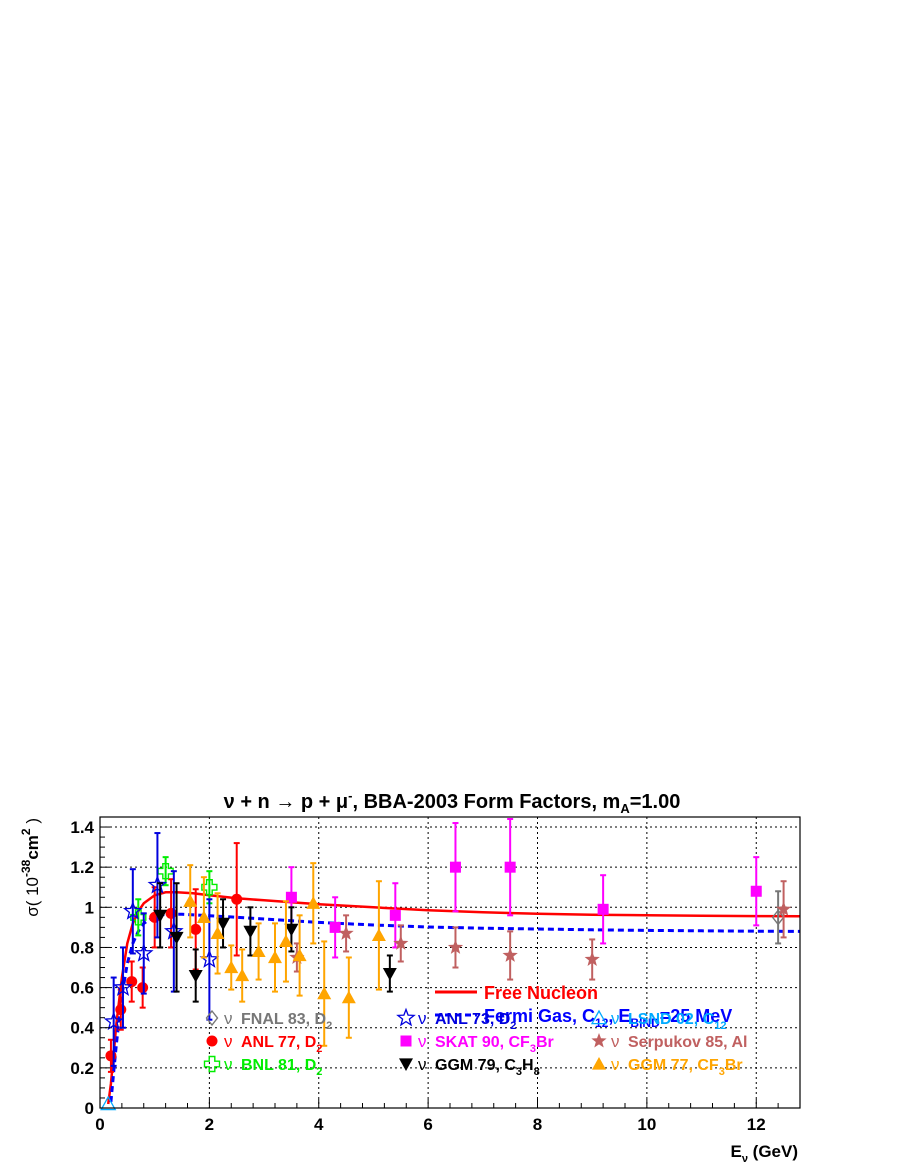 The image size is (901, 1166). Describe the element at coordinates (82, 867) in the screenshot. I see `y-tick-label: 1.2` at that location.